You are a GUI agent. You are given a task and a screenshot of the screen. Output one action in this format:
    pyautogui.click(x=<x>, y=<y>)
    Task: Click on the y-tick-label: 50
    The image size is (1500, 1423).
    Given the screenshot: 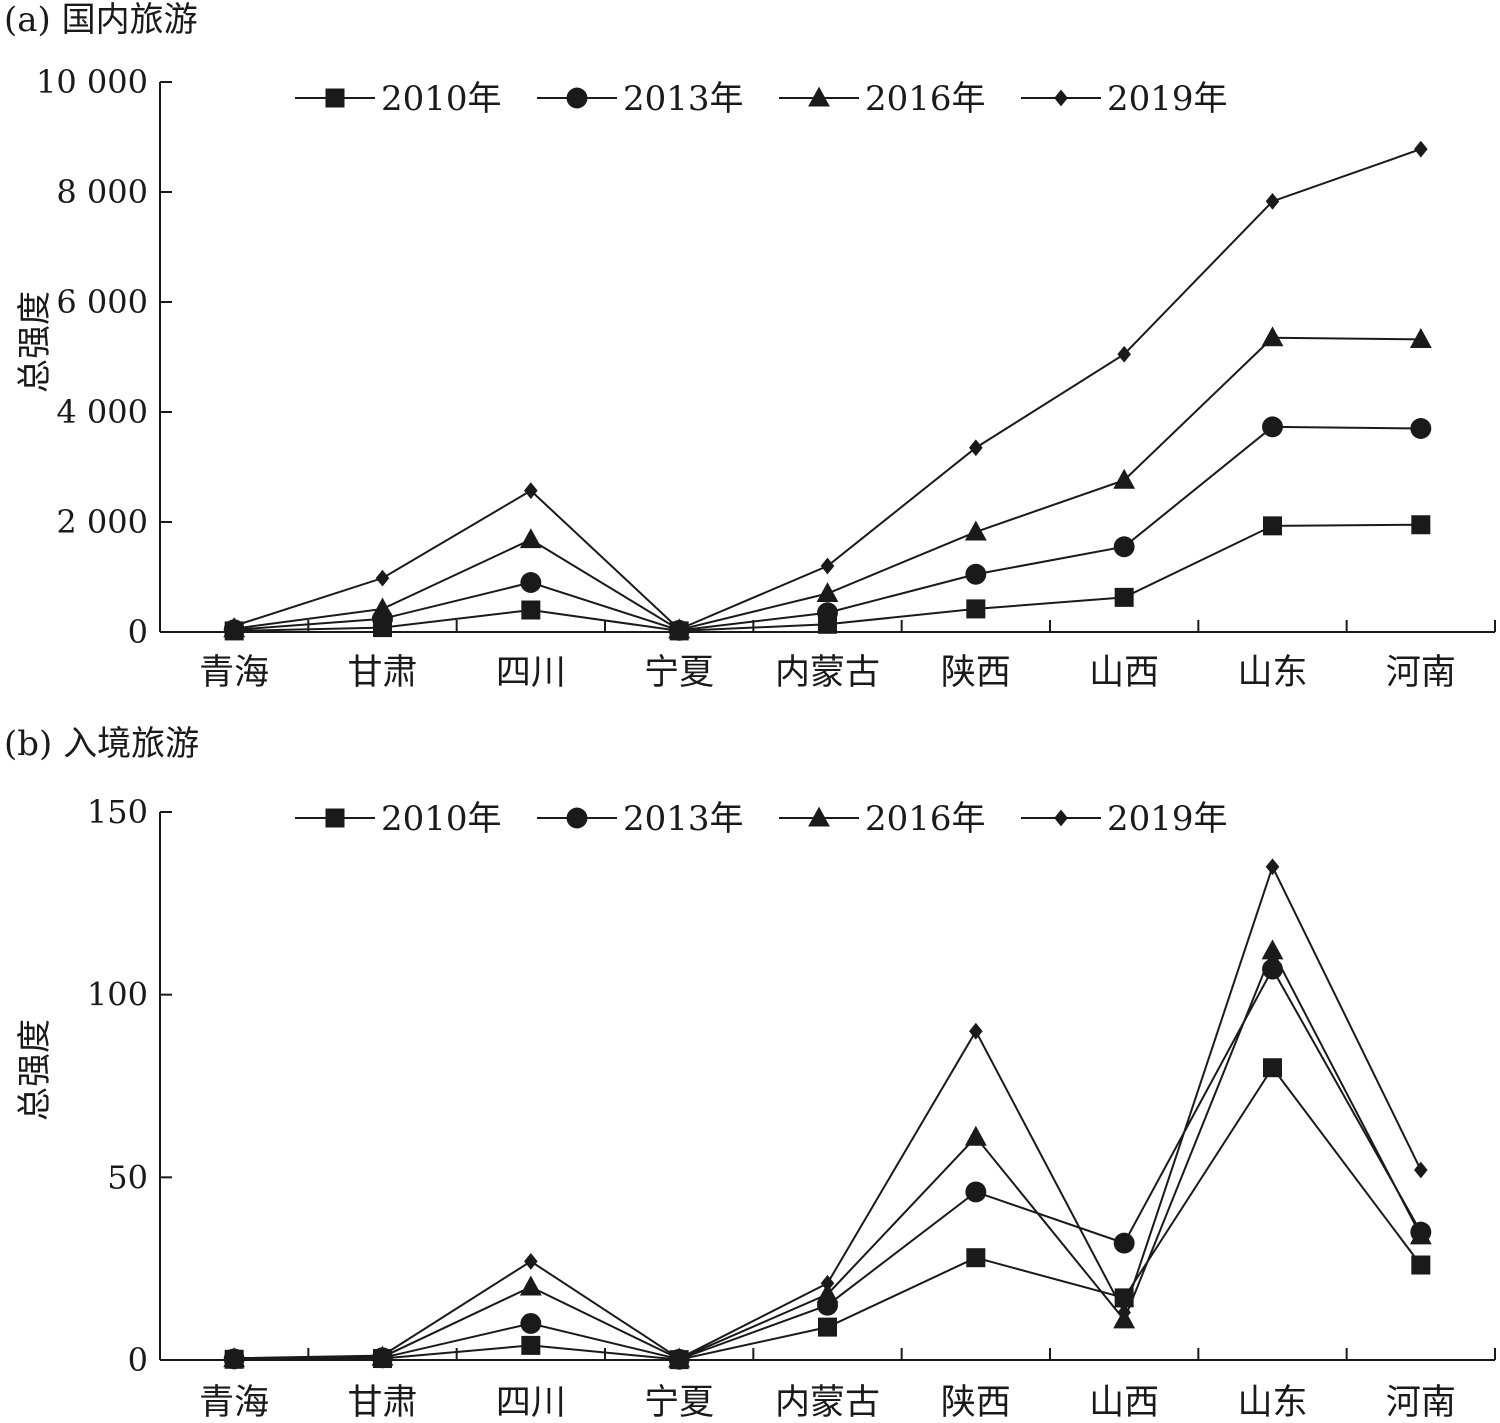 What is the action you would take?
    pyautogui.click(x=127, y=1177)
    